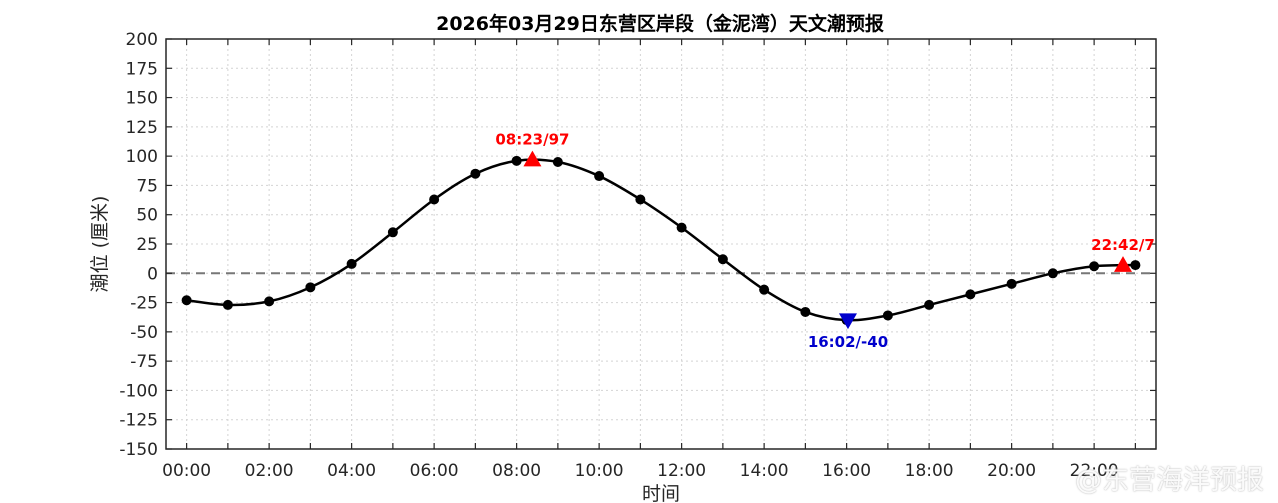  Describe the element at coordinates (100, 244) in the screenshot. I see `y-axis-label: 潮位 (厘米)` at that location.